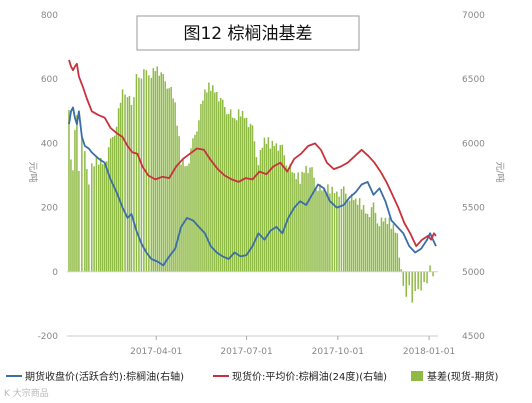  Describe the element at coordinates (473, 80) in the screenshot. I see `right-tick-label: 6500` at that location.